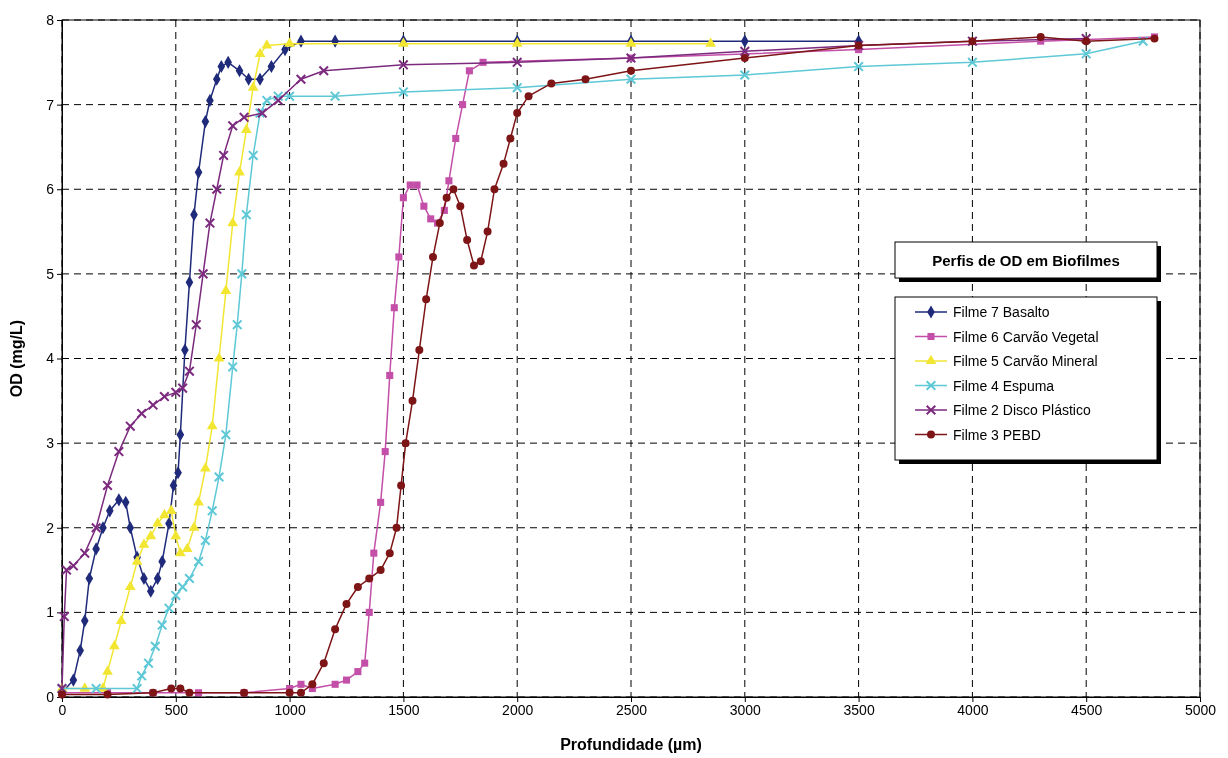  What do you see at coordinates (50, 443) in the screenshot?
I see `y-tick-label: 3` at bounding box center [50, 443].